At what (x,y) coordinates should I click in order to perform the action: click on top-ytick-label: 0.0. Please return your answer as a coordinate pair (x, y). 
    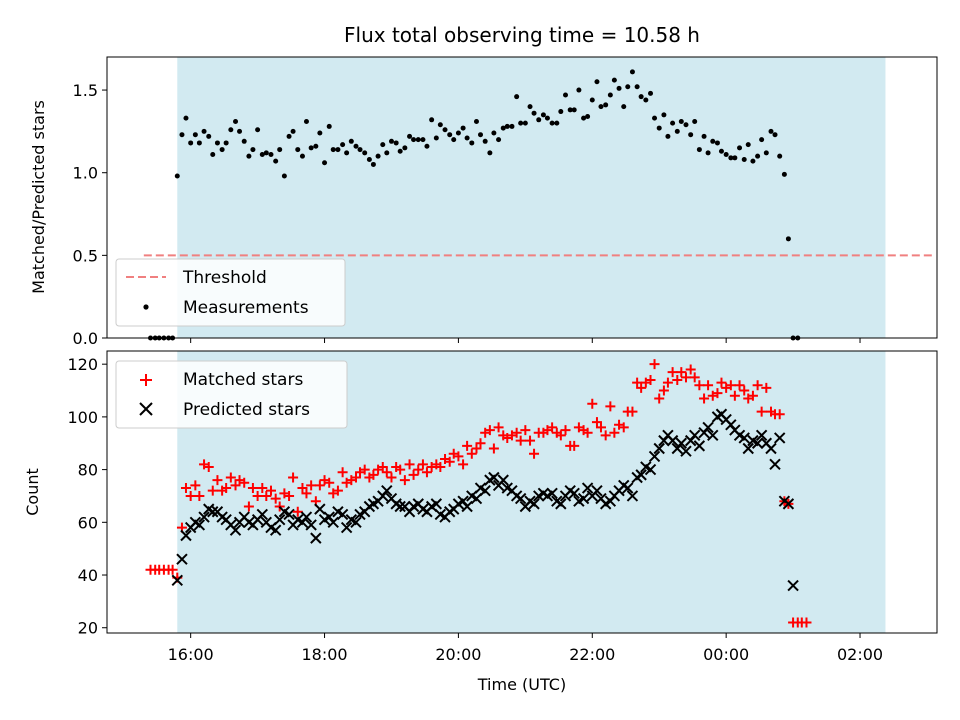
    Looking at the image, I should click on (85, 338).